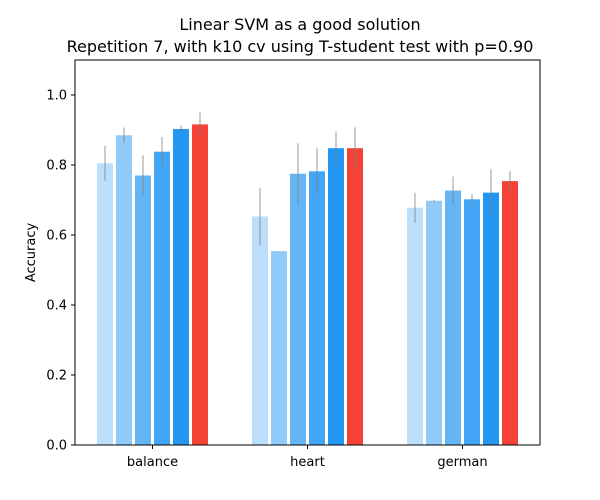  What do you see at coordinates (31, 253) in the screenshot?
I see `y-axis-label: Accuracy` at bounding box center [31, 253].